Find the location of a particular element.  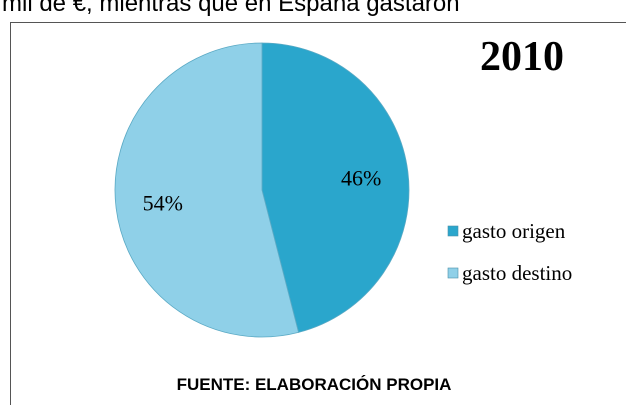

source-caption: FUENTE: ELABORACIÓN PROPIA is located at coordinates (314, 384).